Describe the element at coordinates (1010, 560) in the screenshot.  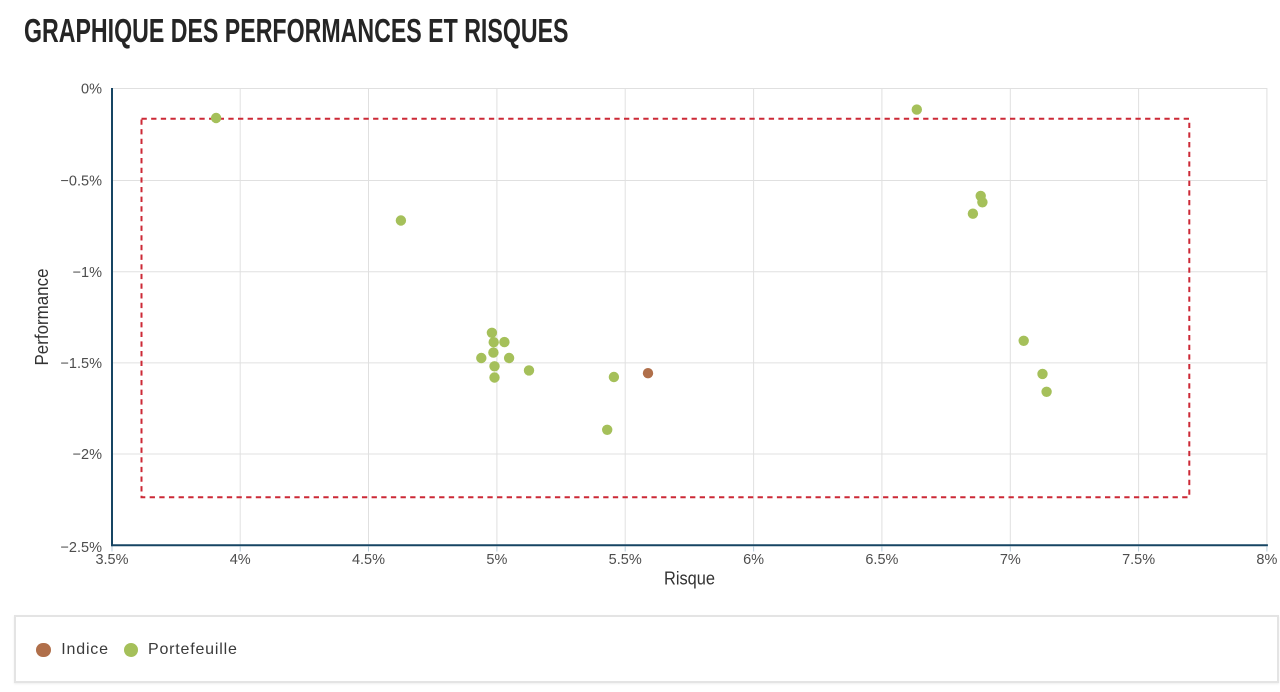
I see `svg-text: 7%` at that location.